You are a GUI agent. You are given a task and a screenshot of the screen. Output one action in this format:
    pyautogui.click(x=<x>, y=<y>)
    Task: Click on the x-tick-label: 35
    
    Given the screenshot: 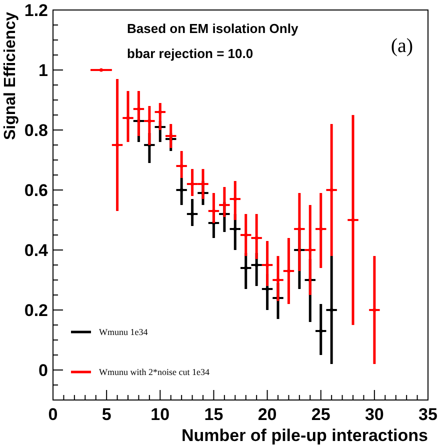 What is the action you would take?
    pyautogui.click(x=428, y=414)
    